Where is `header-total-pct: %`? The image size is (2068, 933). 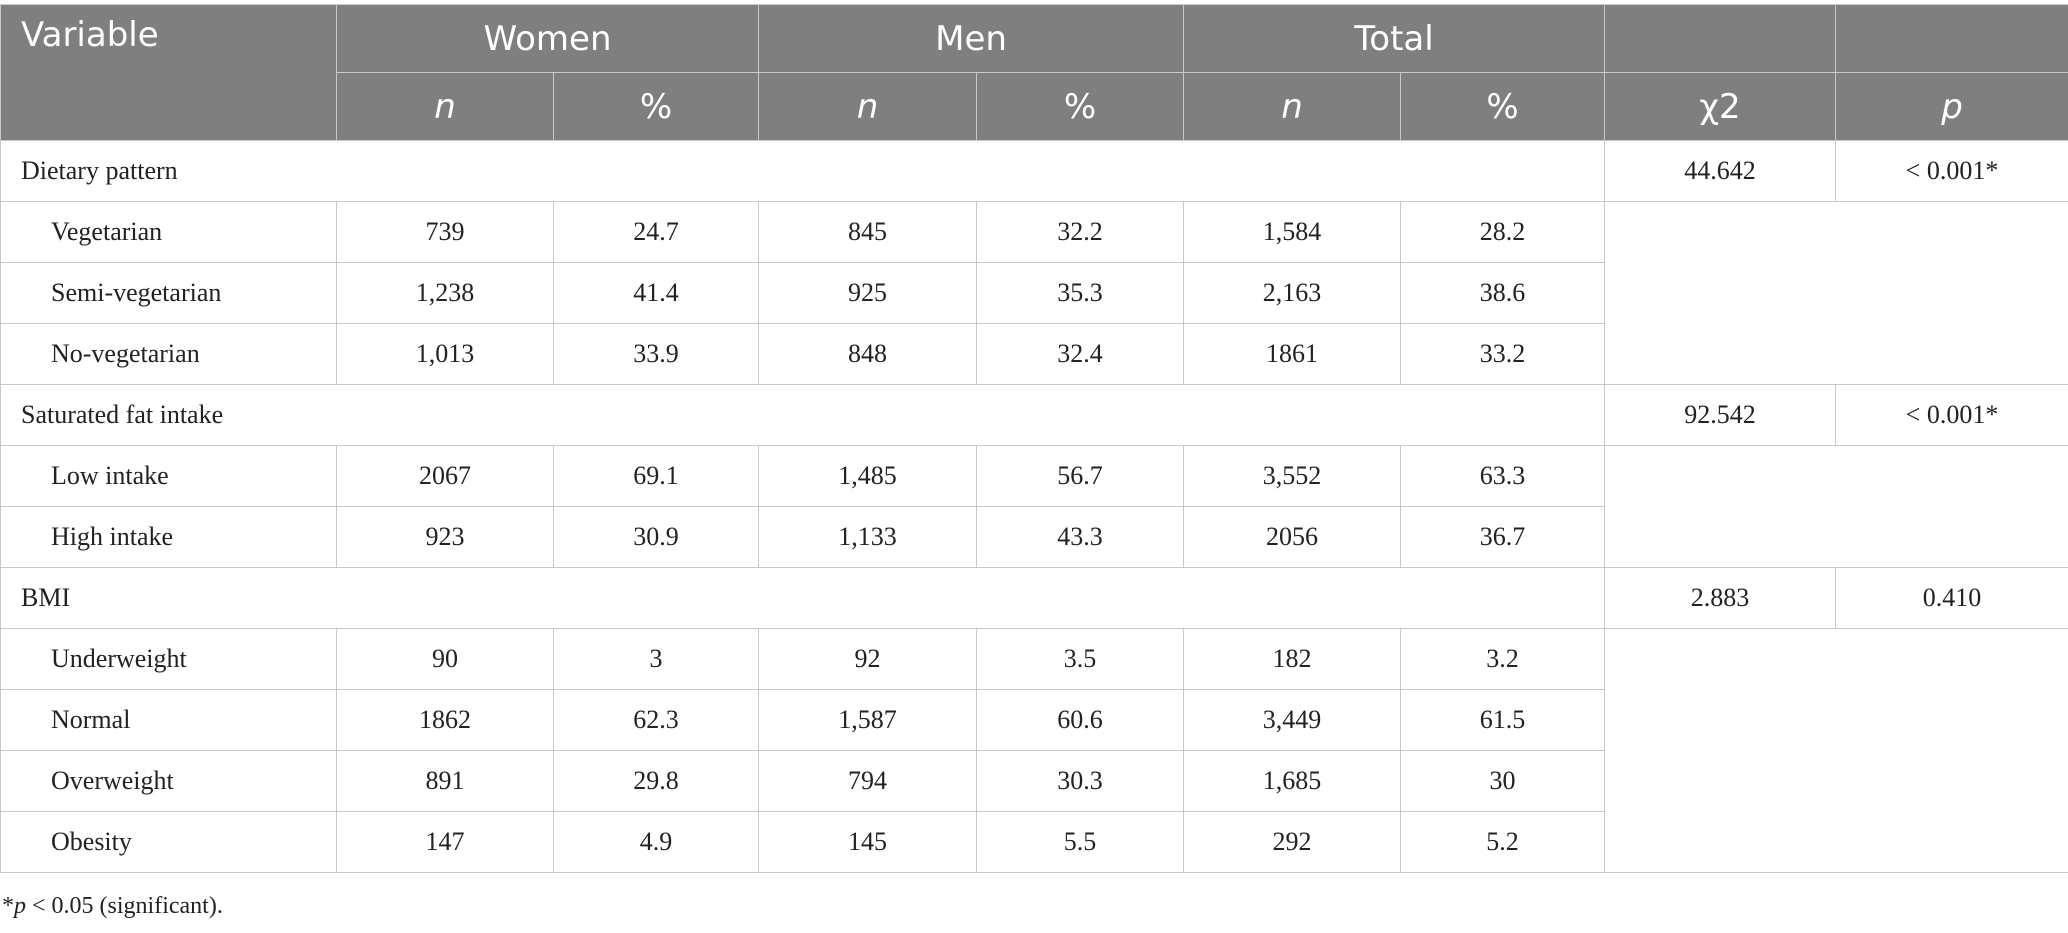
header-total-pct: % is located at coordinates (1503, 106).